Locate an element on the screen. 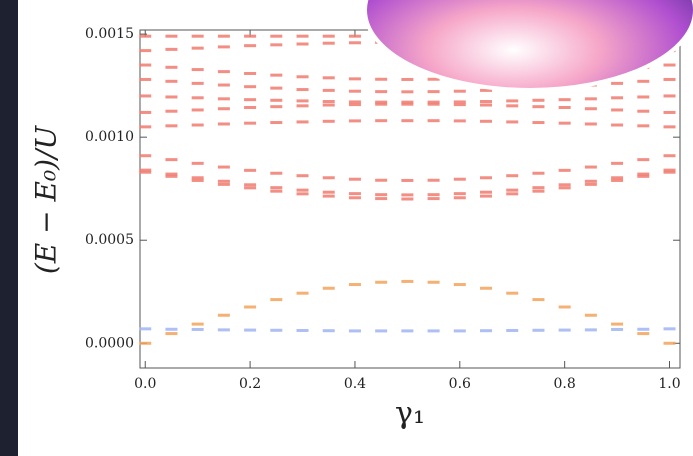 This screenshot has width=693, height=456. x-tick-label: 0.8 is located at coordinates (565, 384).